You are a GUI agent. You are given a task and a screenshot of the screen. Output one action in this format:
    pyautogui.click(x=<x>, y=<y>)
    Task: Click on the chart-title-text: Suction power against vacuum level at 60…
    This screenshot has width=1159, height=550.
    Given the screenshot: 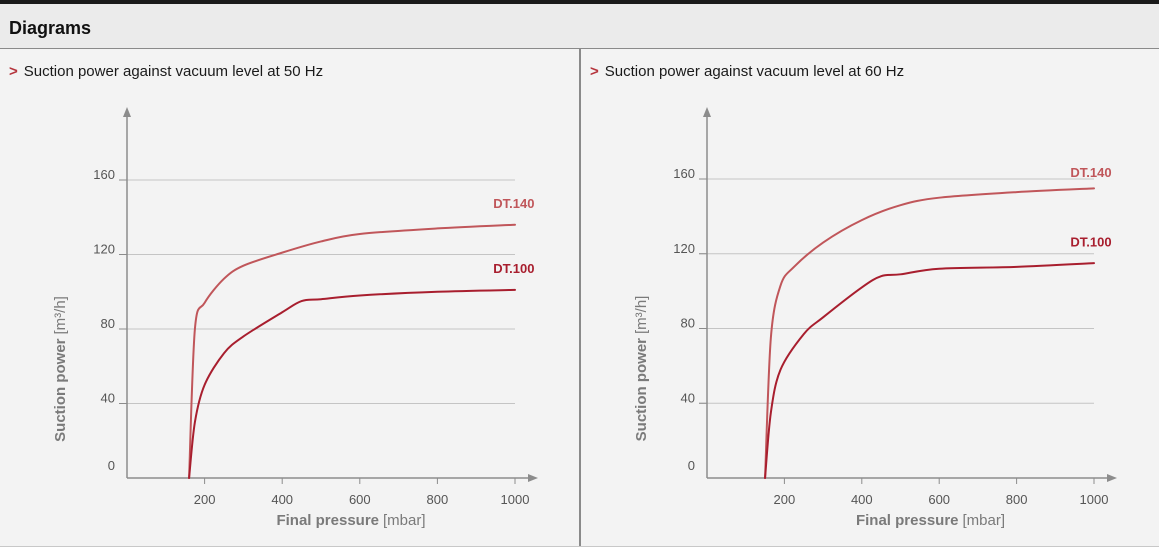 What is the action you would take?
    pyautogui.click(x=754, y=71)
    